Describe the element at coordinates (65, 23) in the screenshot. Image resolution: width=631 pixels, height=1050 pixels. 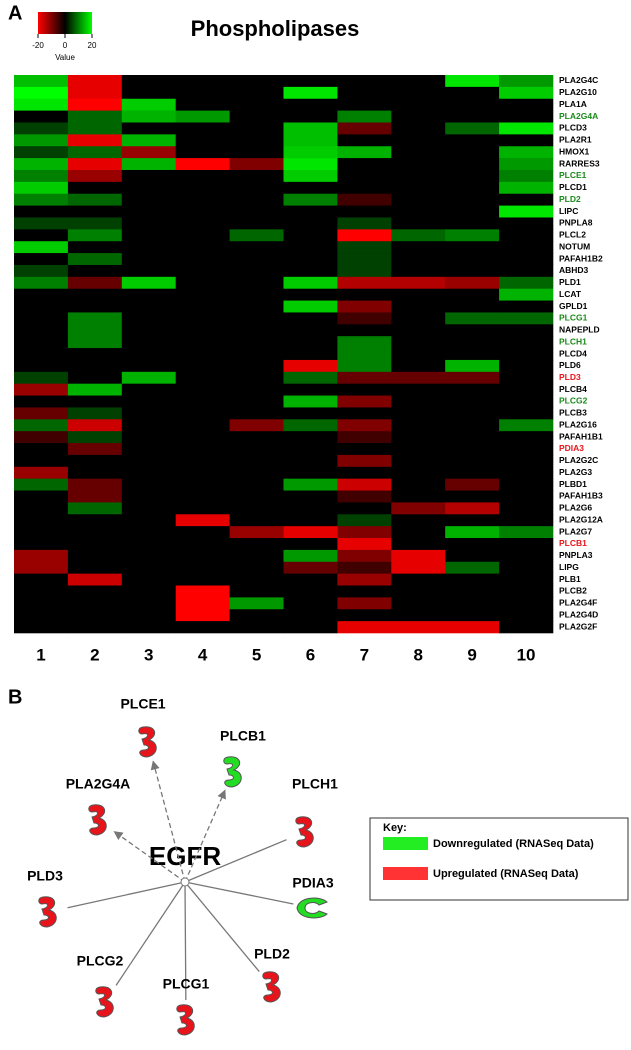
I see `colorbar` at that location.